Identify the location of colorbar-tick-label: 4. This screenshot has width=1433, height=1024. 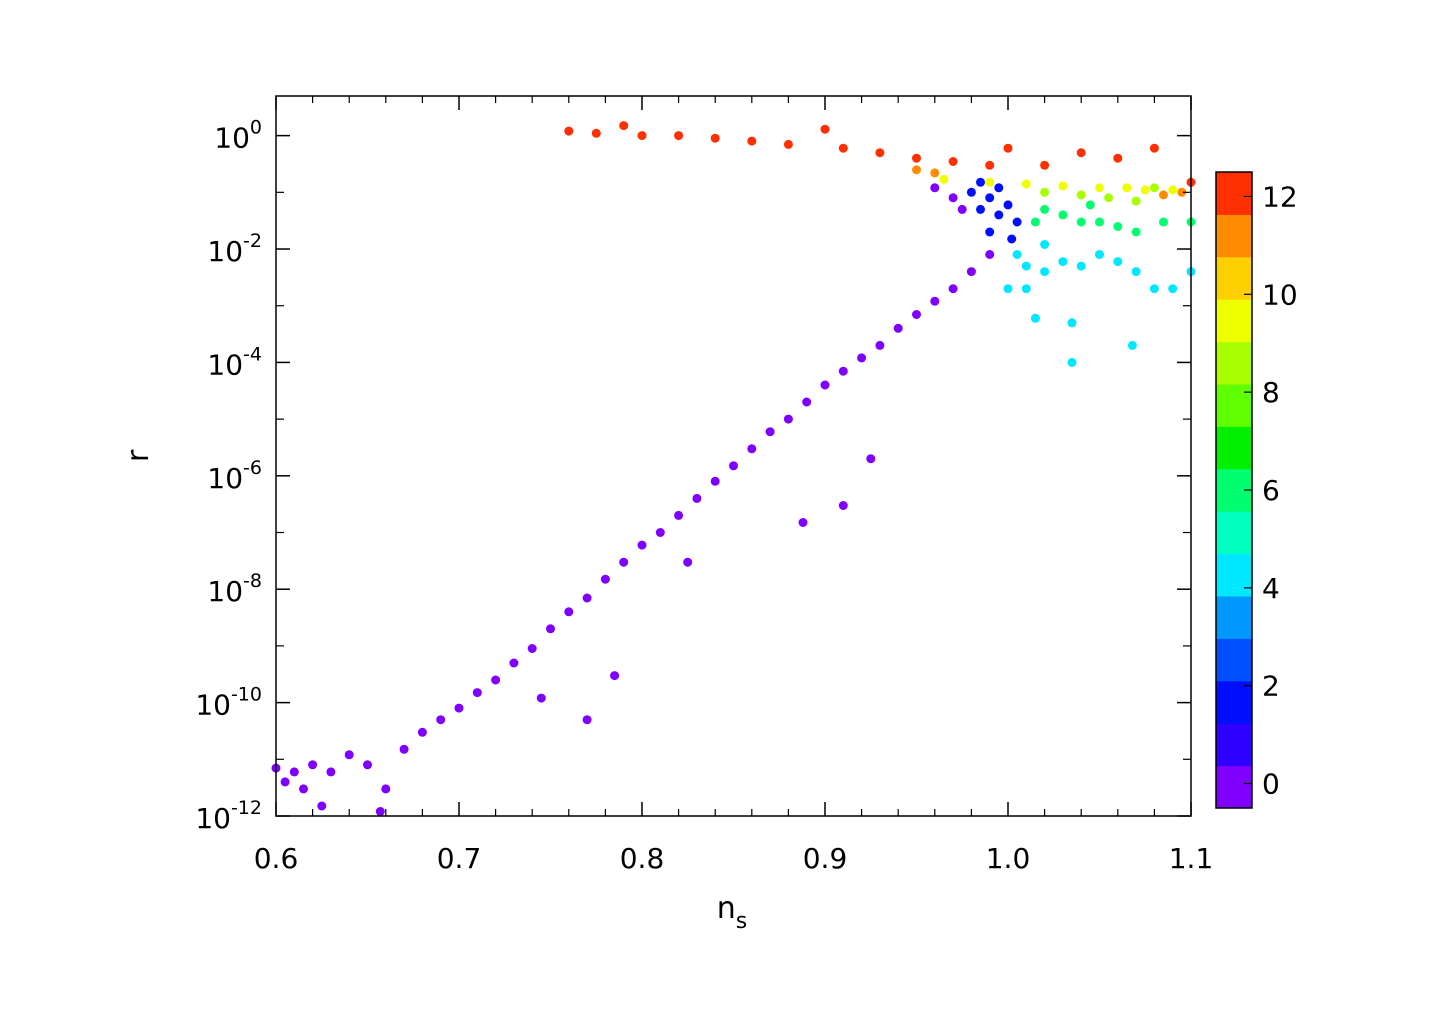
(1271, 588).